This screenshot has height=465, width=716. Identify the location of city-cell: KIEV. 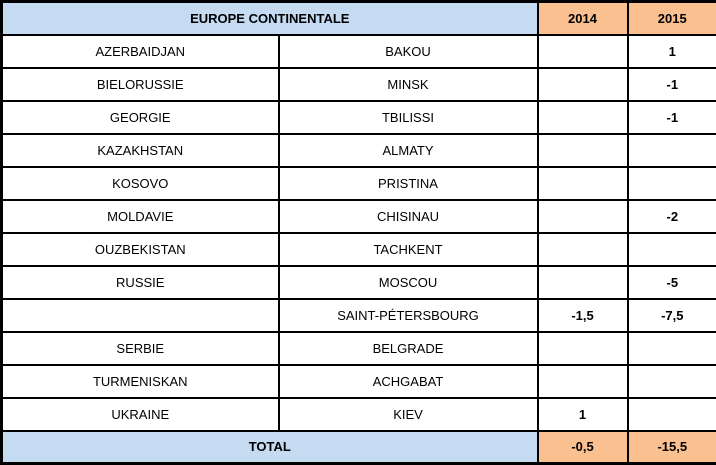
(408, 414).